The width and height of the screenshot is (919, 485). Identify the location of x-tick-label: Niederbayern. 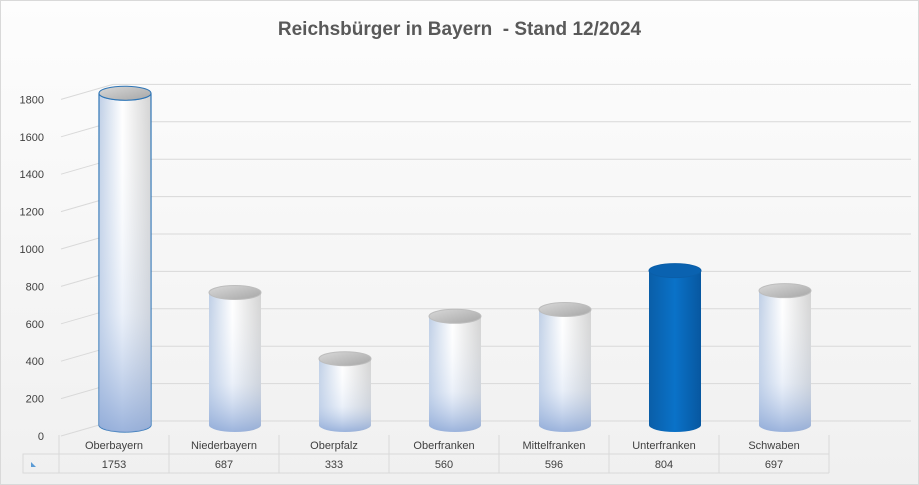
(224, 446).